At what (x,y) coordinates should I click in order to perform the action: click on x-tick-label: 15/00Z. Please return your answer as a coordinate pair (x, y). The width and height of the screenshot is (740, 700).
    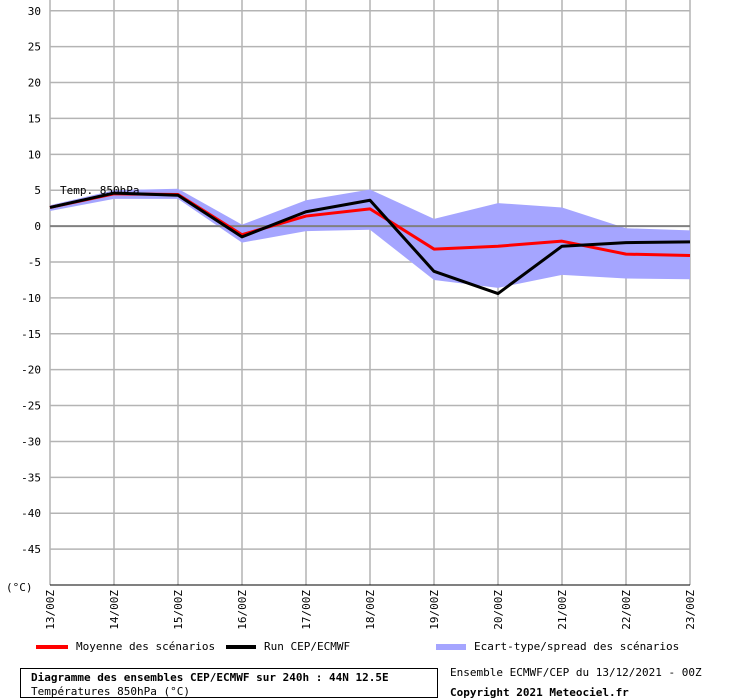
    Looking at the image, I should click on (178, 610).